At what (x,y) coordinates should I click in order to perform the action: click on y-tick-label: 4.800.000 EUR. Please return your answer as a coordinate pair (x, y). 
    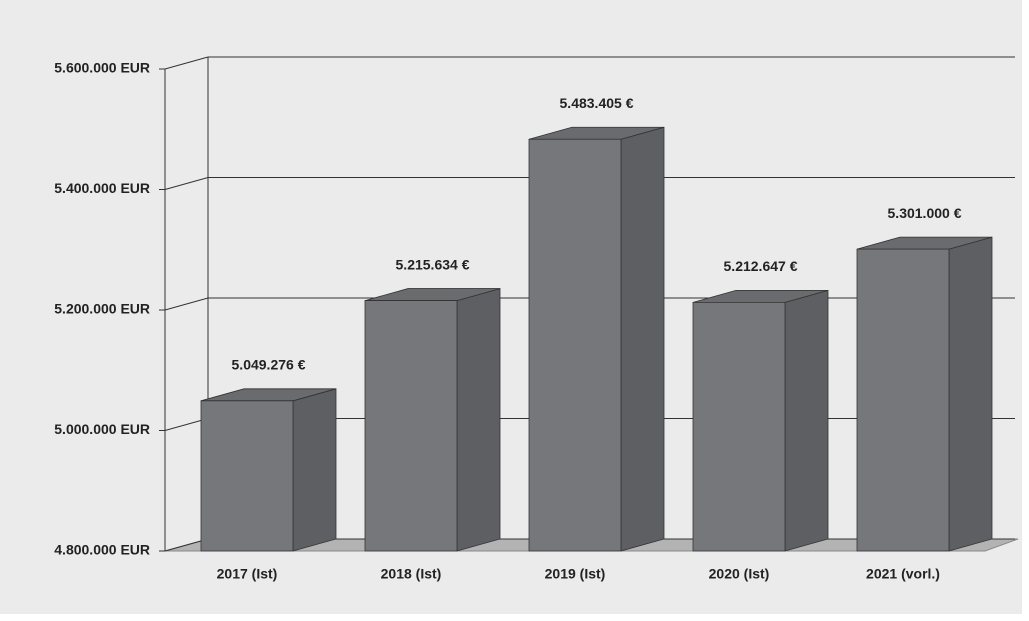
    Looking at the image, I should click on (102, 550).